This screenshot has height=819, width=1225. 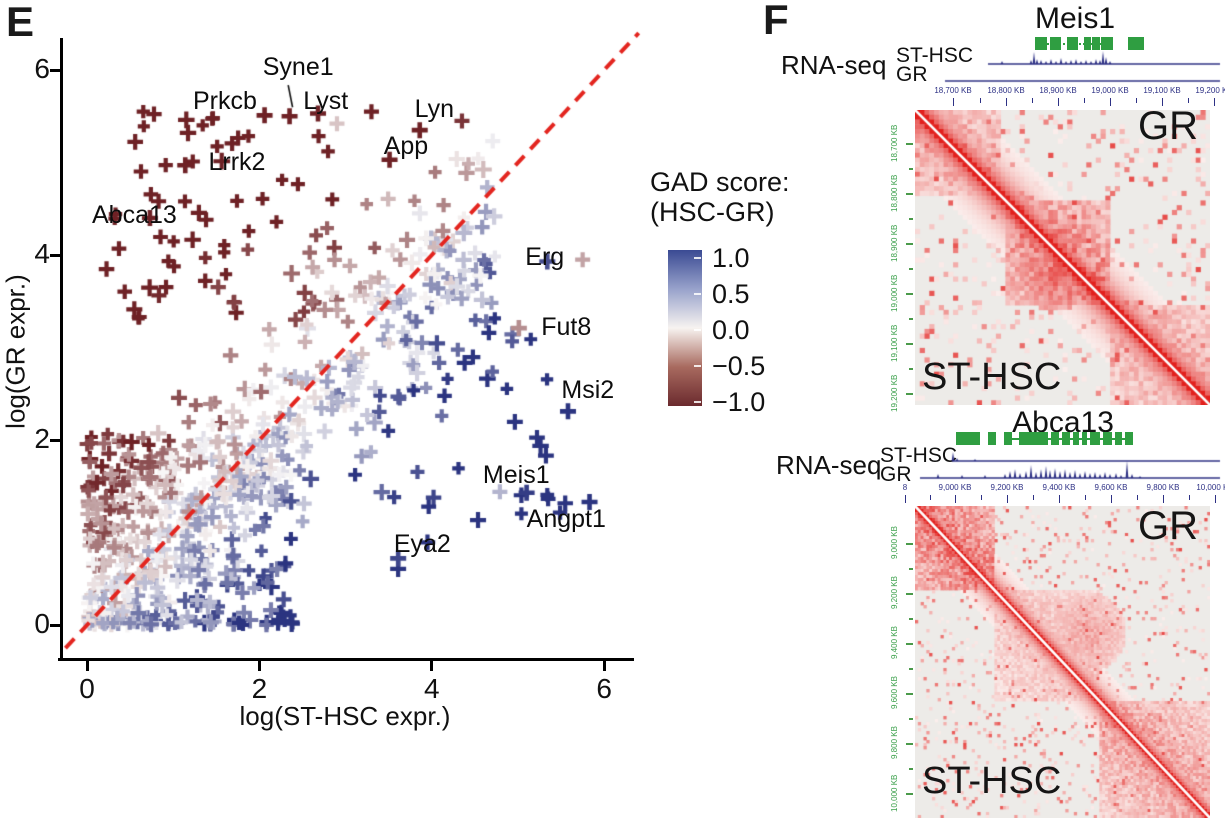 What do you see at coordinates (829, 465) in the screenshot?
I see `rnaseq-label-2: RNA-seq` at bounding box center [829, 465].